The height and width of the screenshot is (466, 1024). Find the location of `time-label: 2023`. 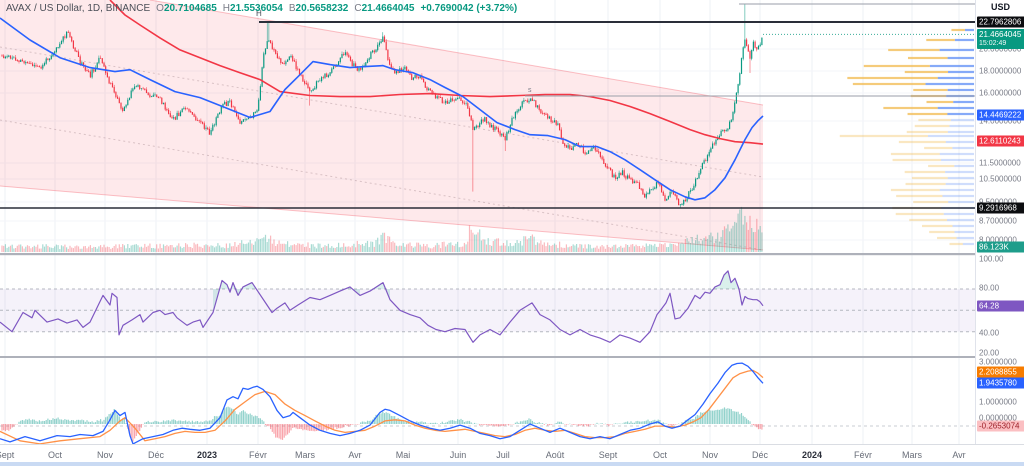

time-label: 2023 is located at coordinates (207, 455).